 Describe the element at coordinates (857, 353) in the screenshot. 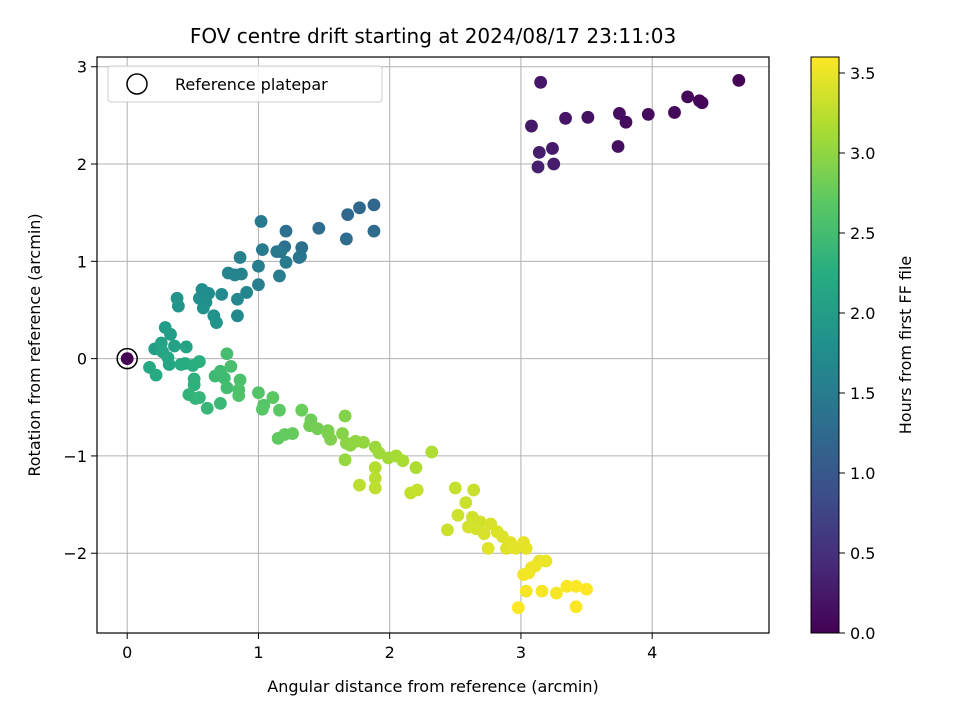

I see `colorbar-ticks: 0.0 0.5 1.0 1.5 2.0 2.5 3.0 3.5` at that location.